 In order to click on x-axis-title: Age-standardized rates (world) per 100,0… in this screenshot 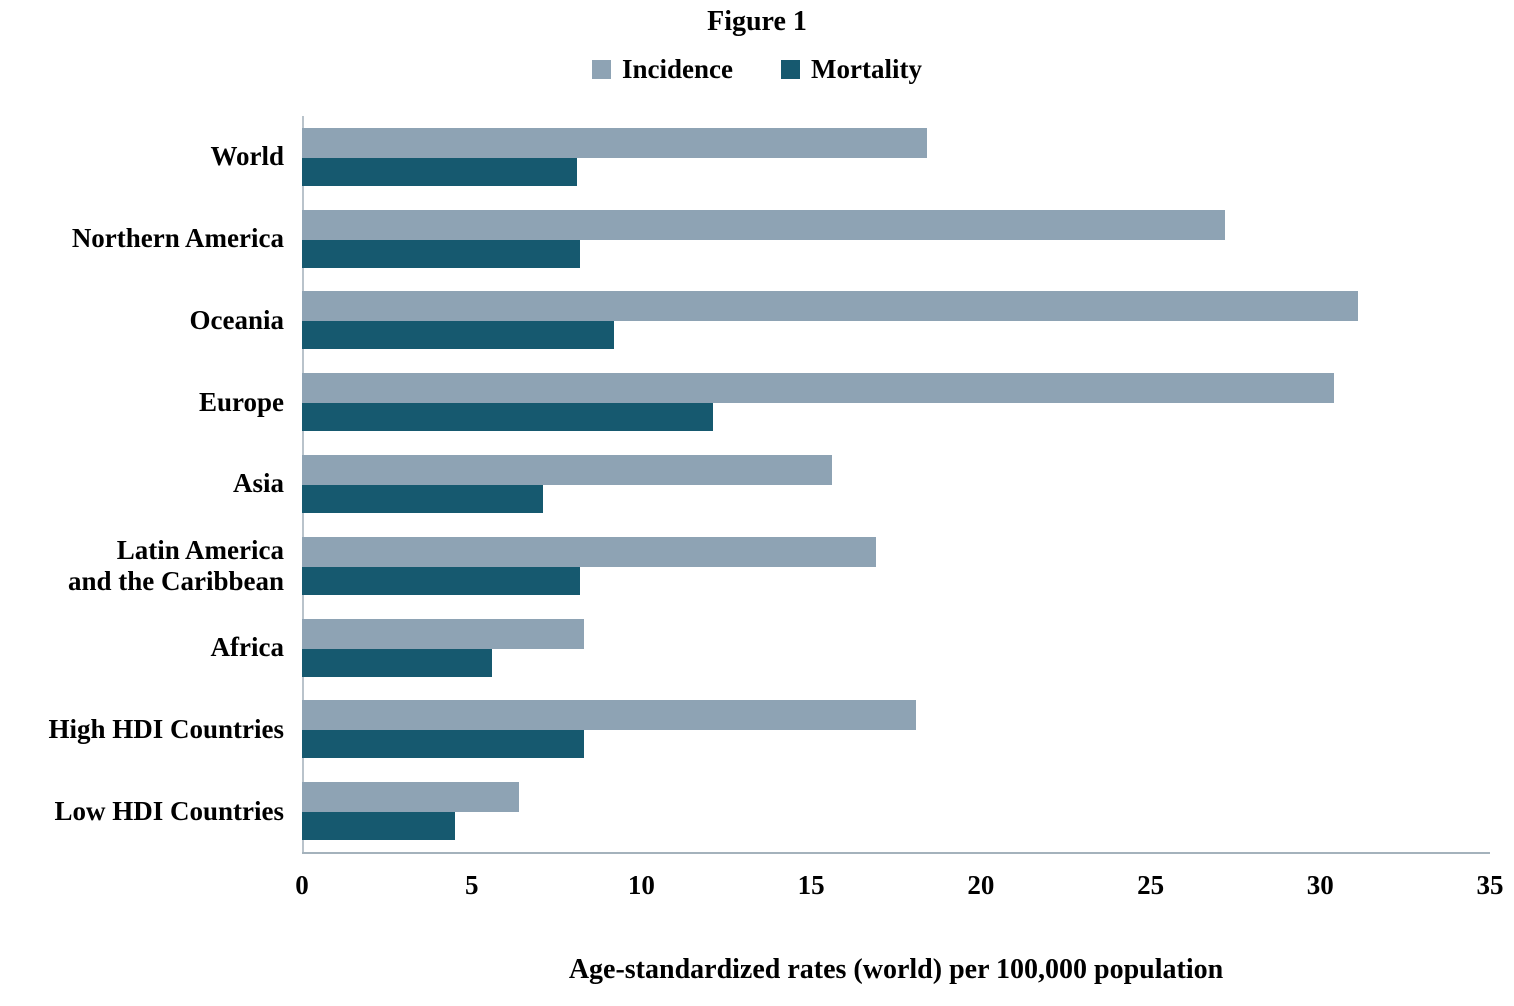, I will do `click(896, 969)`.